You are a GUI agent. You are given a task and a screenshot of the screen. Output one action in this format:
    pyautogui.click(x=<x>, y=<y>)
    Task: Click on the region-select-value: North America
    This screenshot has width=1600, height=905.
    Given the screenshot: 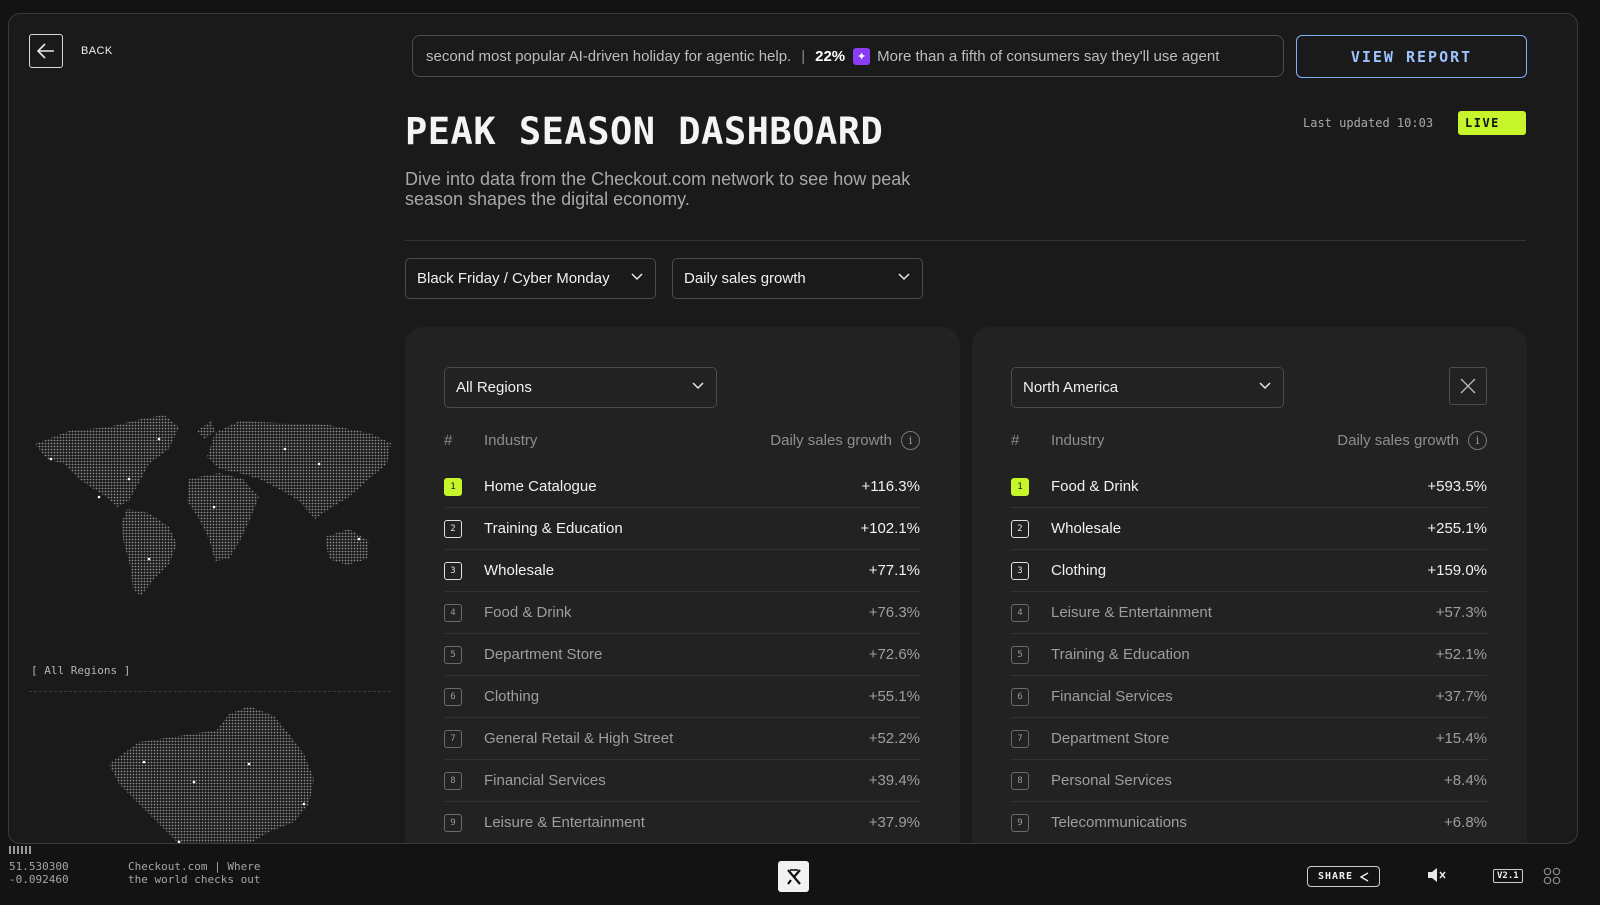 What is the action you would take?
    pyautogui.click(x=1071, y=387)
    